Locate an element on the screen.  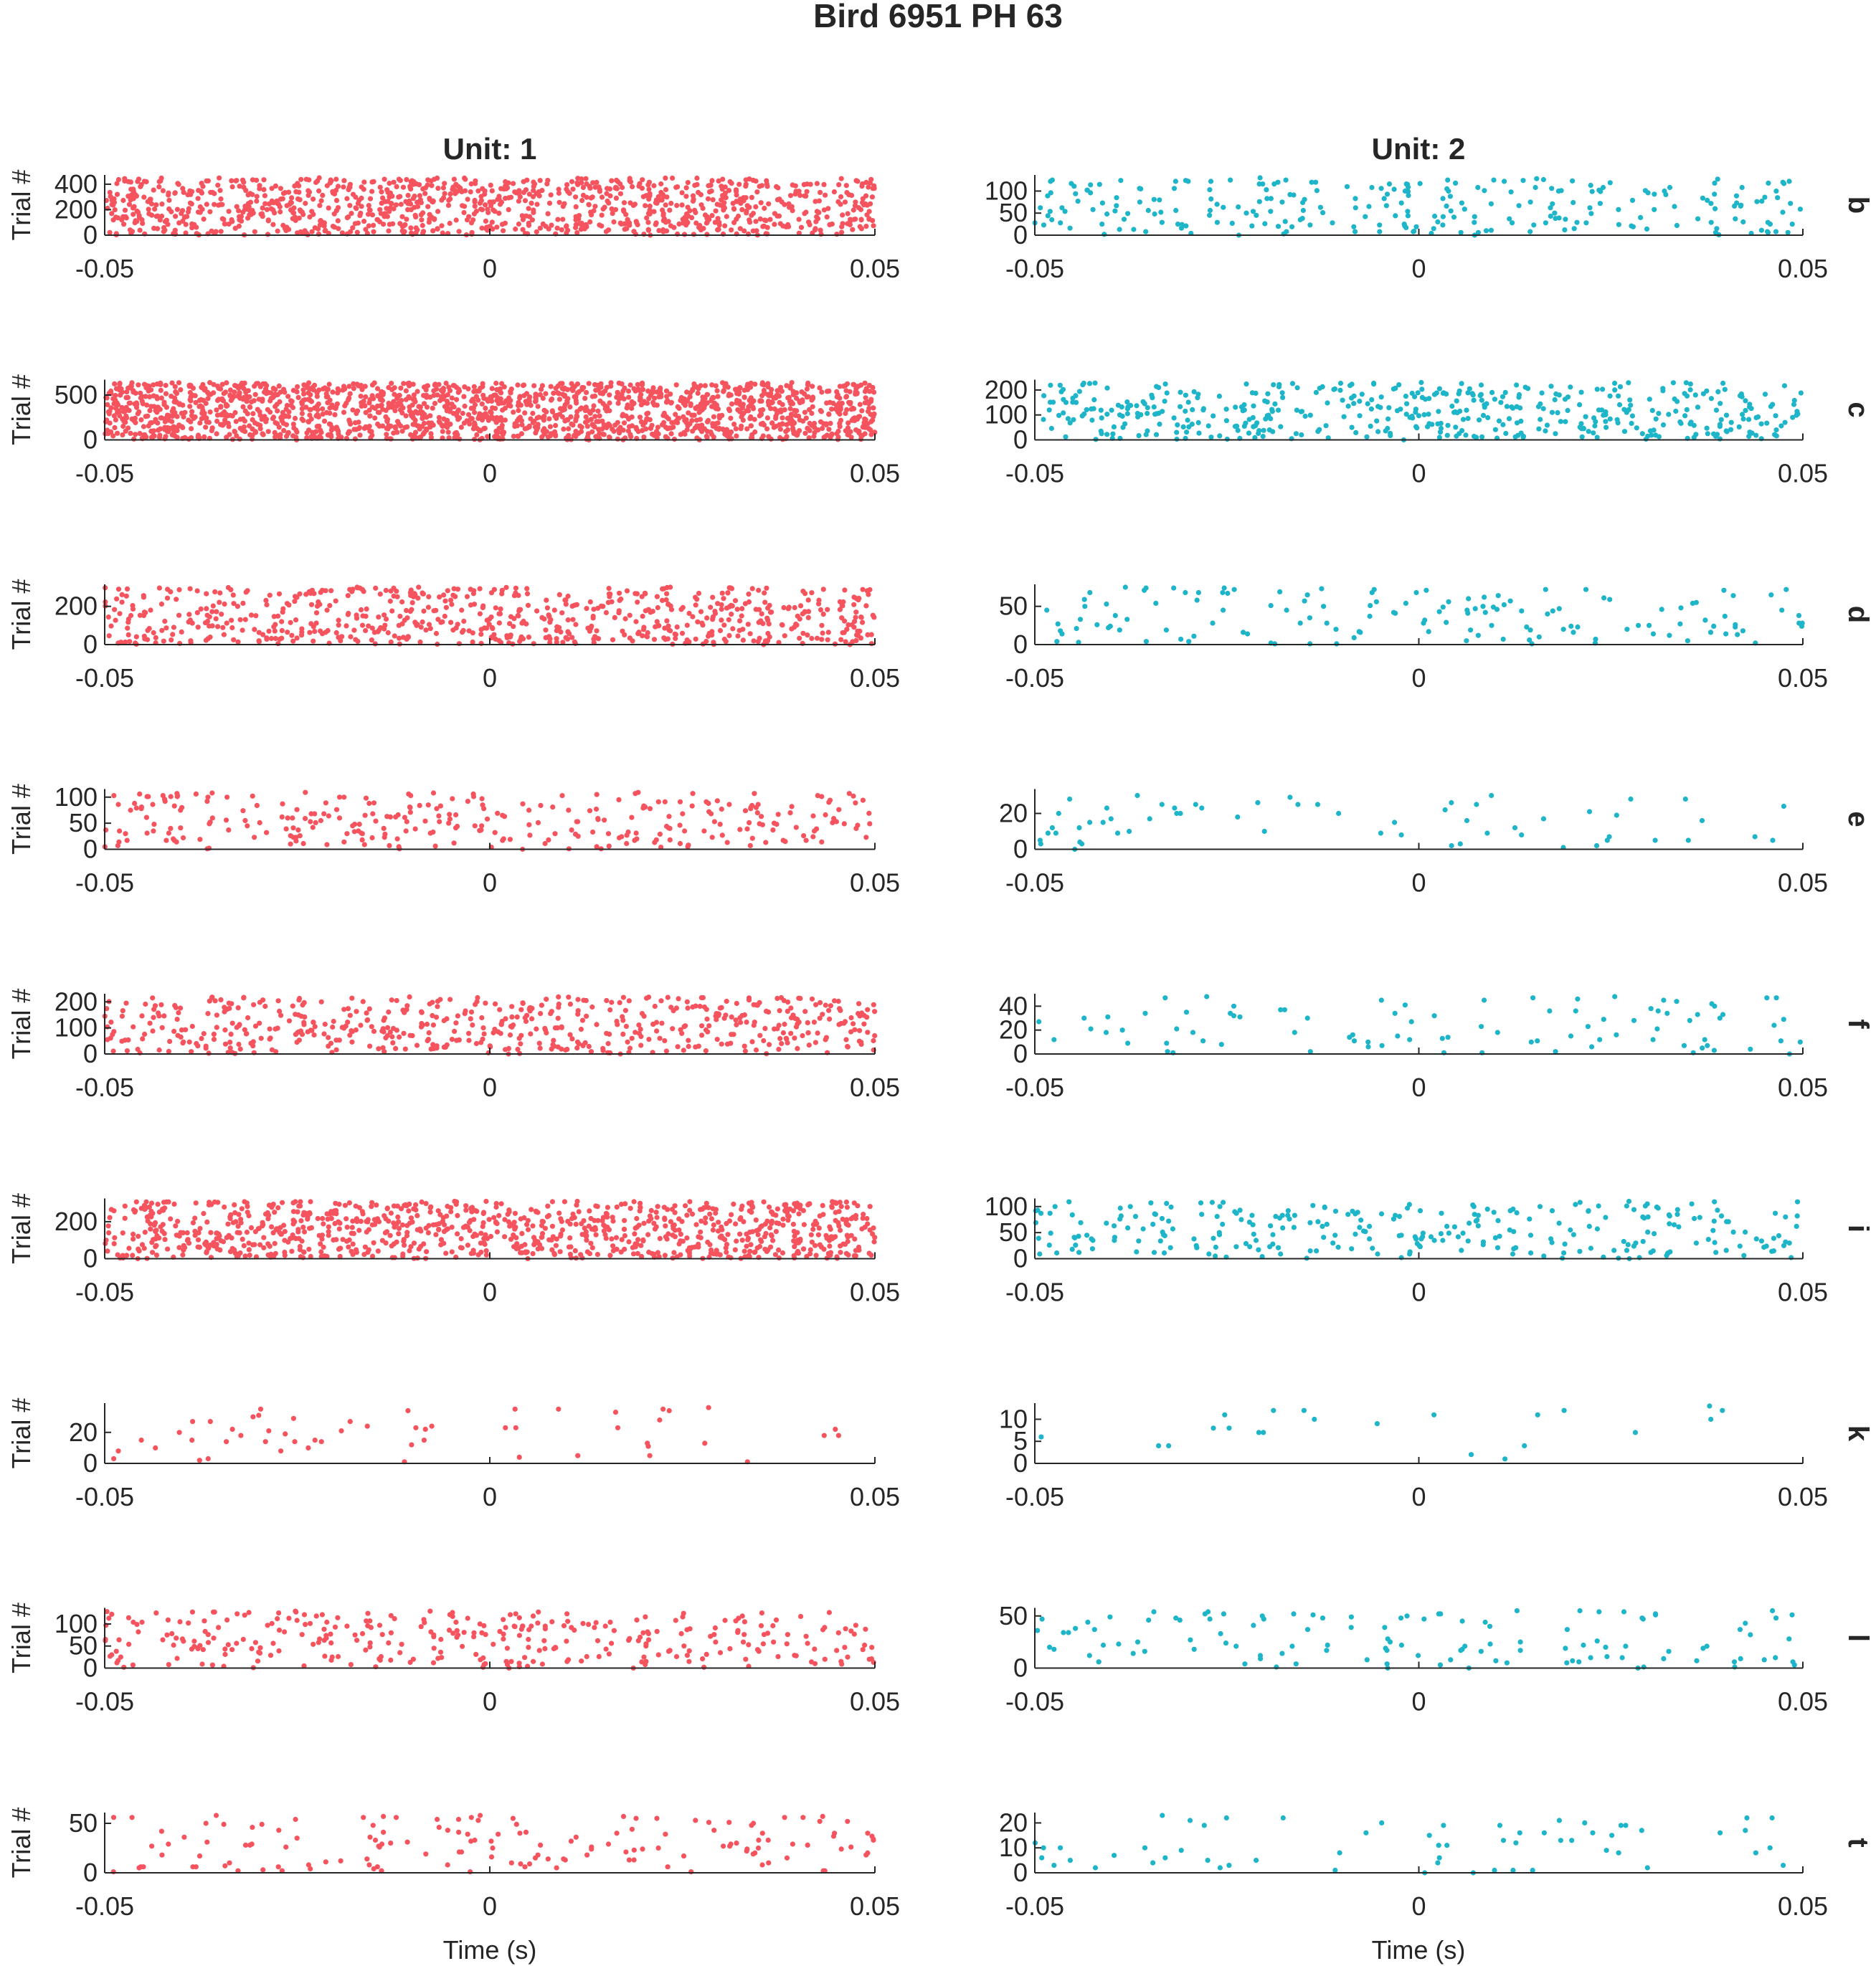
x-tick-label: 0 is located at coordinates (1419, 883).